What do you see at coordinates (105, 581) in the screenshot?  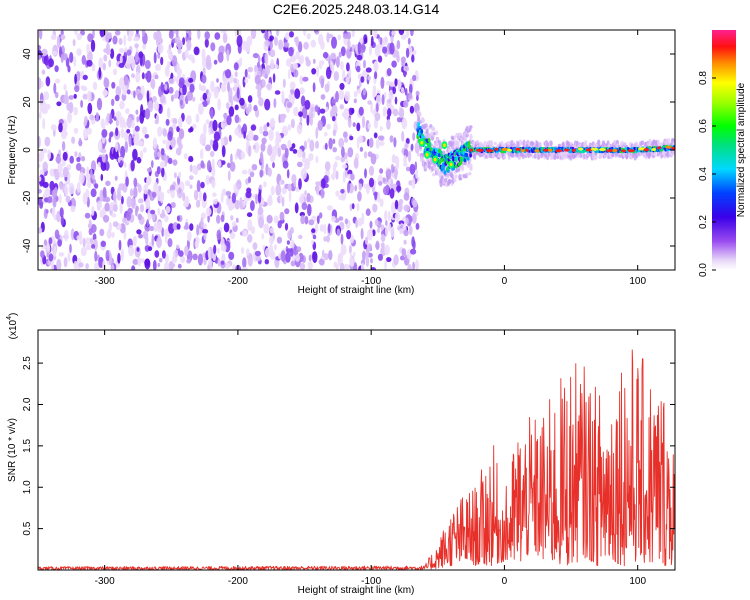 I see `snr-x-tick-label: -300` at bounding box center [105, 581].